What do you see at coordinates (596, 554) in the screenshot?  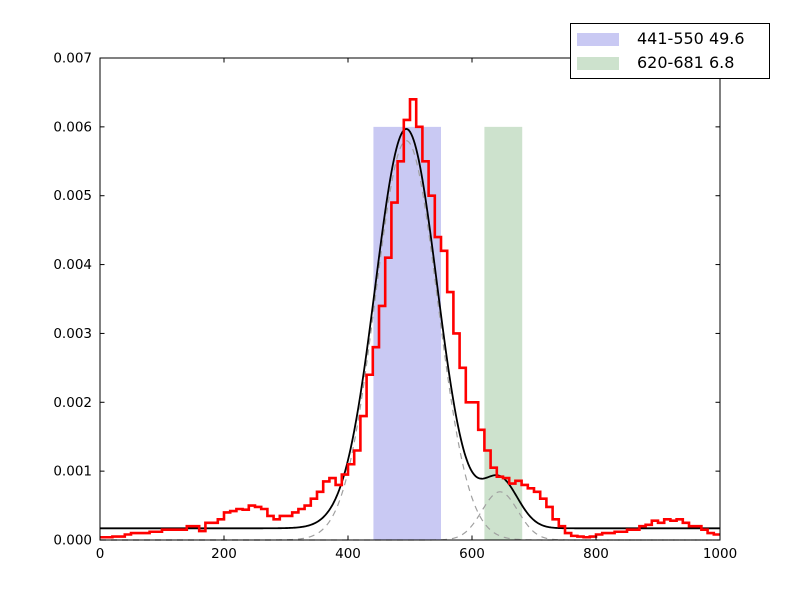 I see `x-tick-label: 800` at bounding box center [596, 554].